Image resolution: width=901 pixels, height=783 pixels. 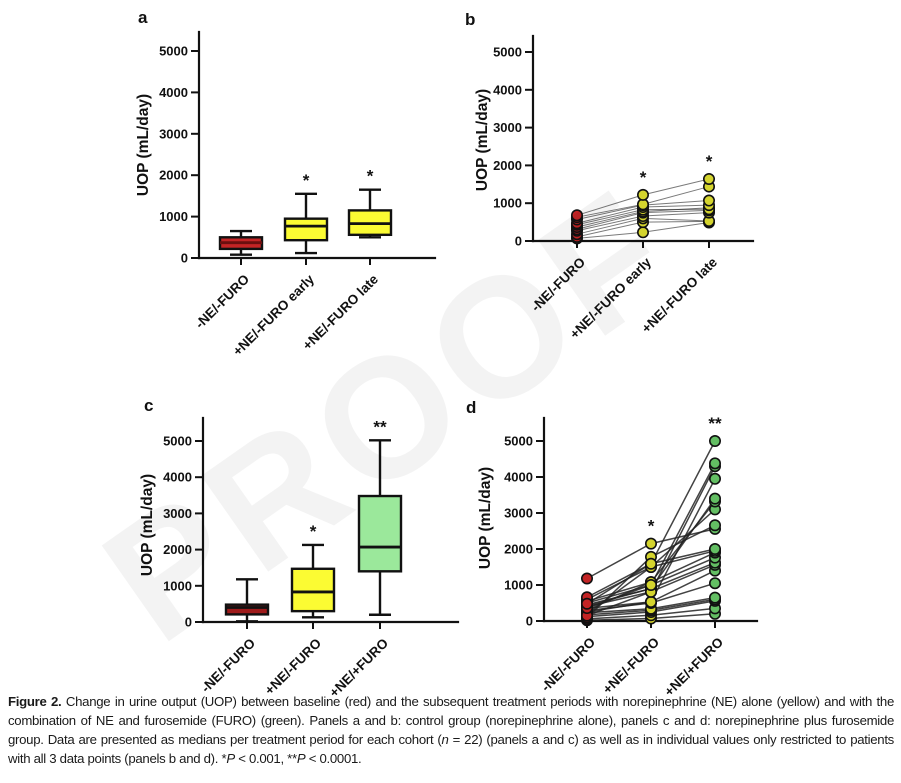 What do you see at coordinates (470, 19) in the screenshot?
I see `panel-b-label: b` at bounding box center [470, 19].